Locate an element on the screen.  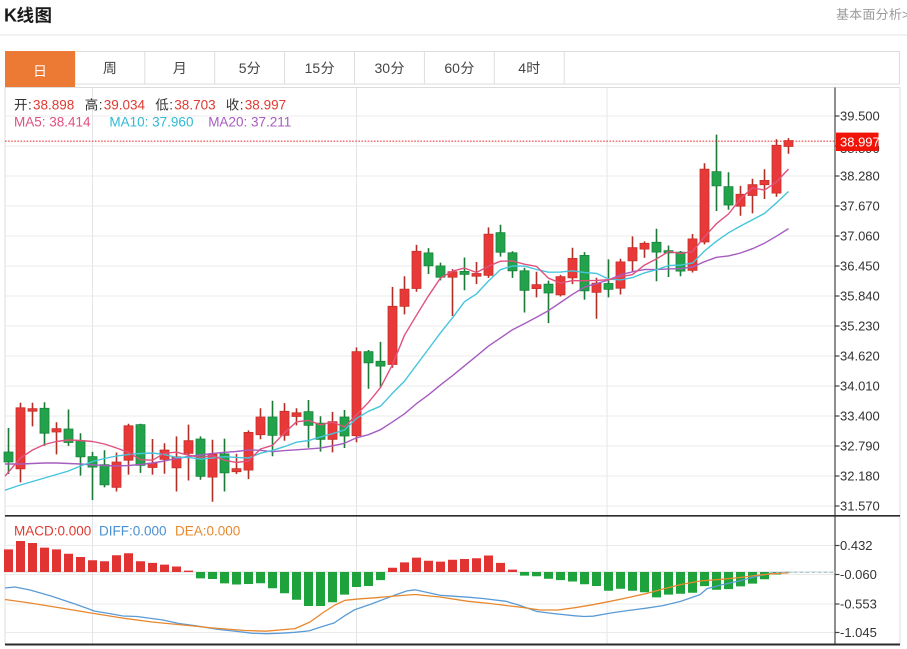
svg-text: 39.034 is located at coordinates (125, 105).